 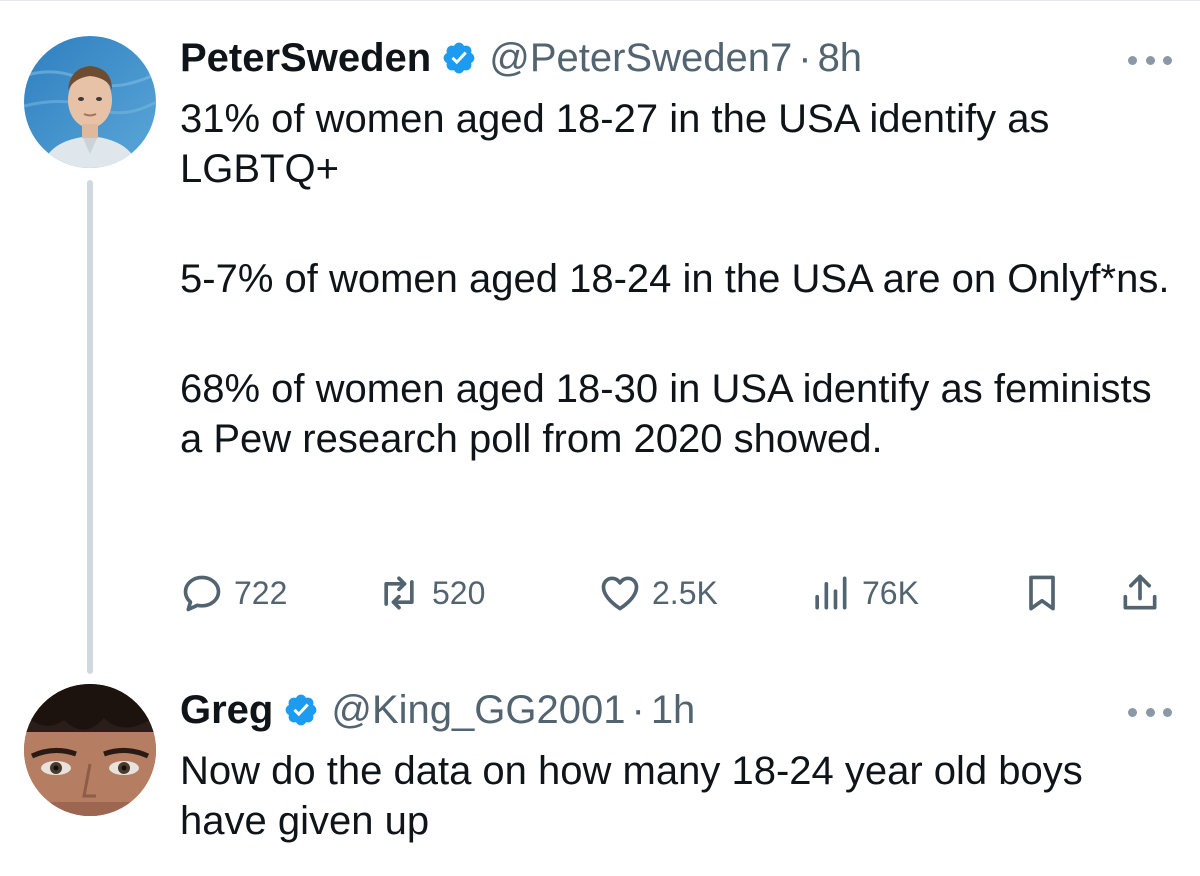 What do you see at coordinates (227, 710) in the screenshot?
I see `display-name: Greg` at bounding box center [227, 710].